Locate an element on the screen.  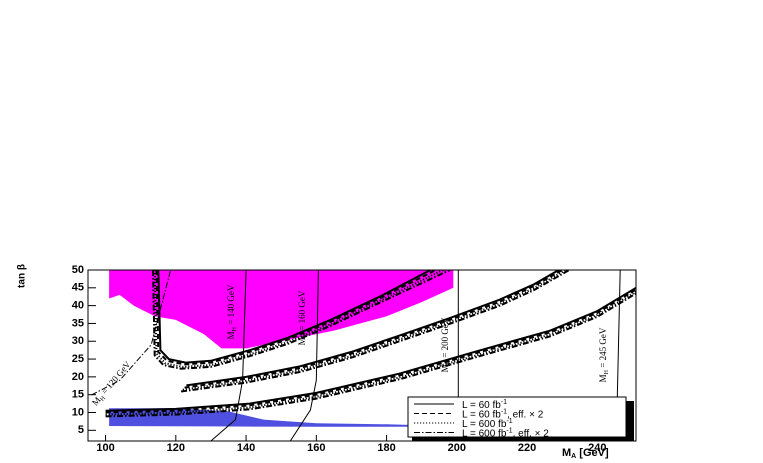
legend-label: L = 60 fb-1 is located at coordinates (484, 405).